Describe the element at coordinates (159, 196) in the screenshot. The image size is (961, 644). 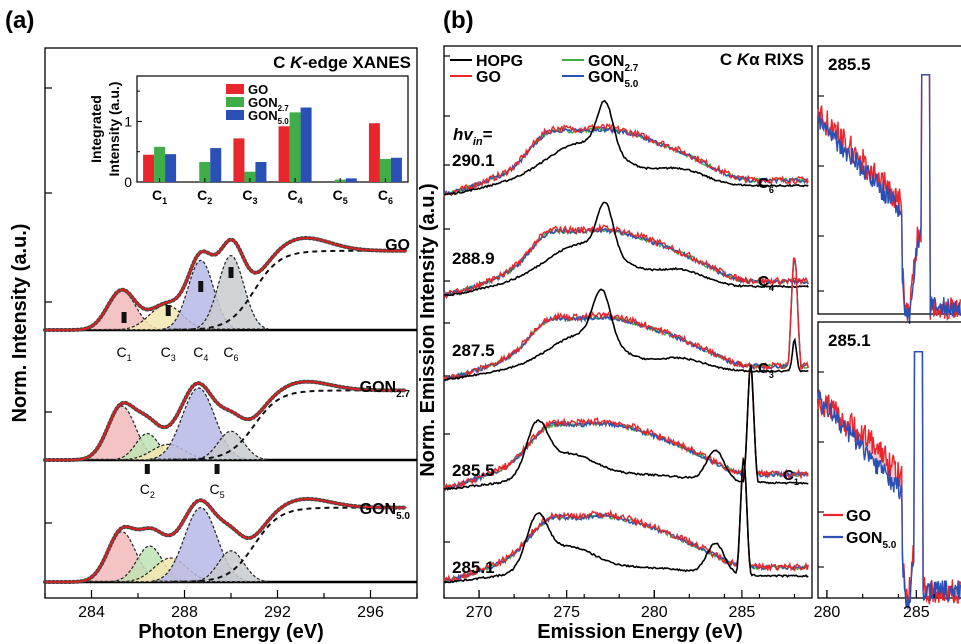
I see `inset-xtick-label: C1` at that location.